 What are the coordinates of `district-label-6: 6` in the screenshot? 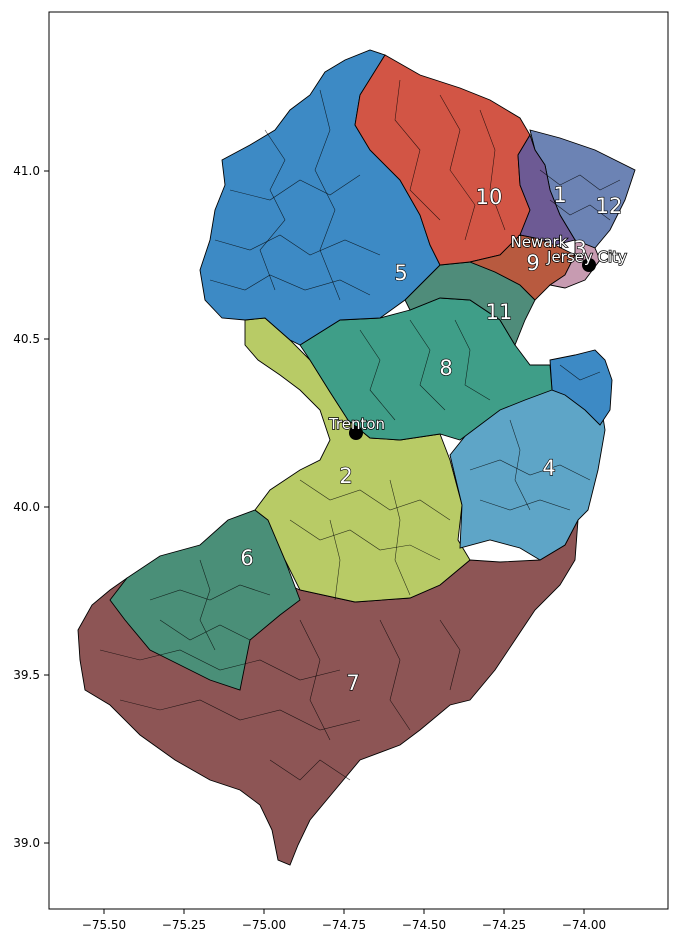 It's located at (246, 558).